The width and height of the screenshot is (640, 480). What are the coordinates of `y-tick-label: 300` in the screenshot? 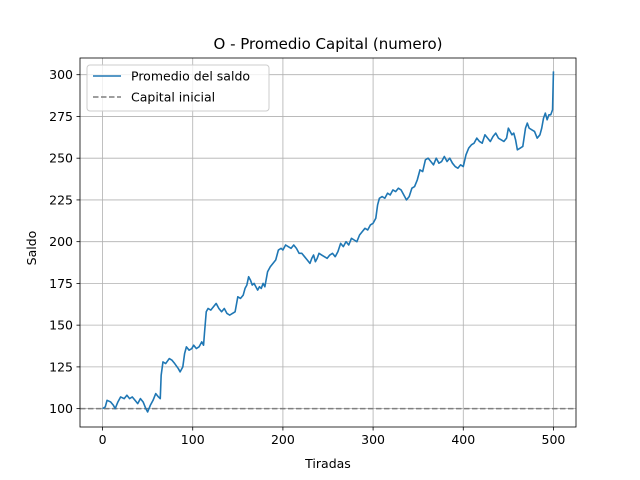 It's located at (61, 74).